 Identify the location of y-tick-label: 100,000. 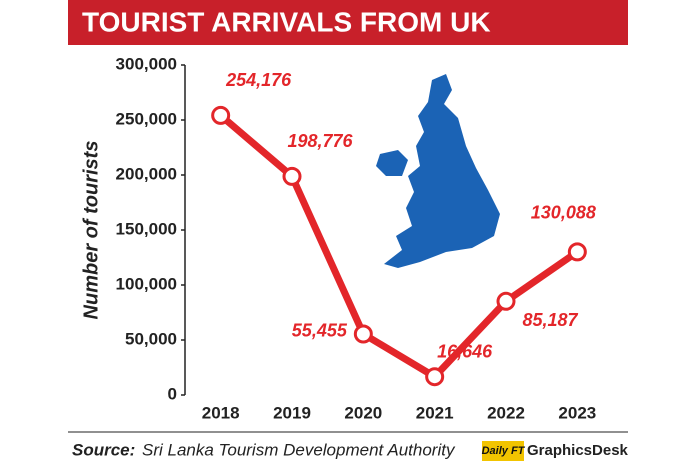
(146, 283).